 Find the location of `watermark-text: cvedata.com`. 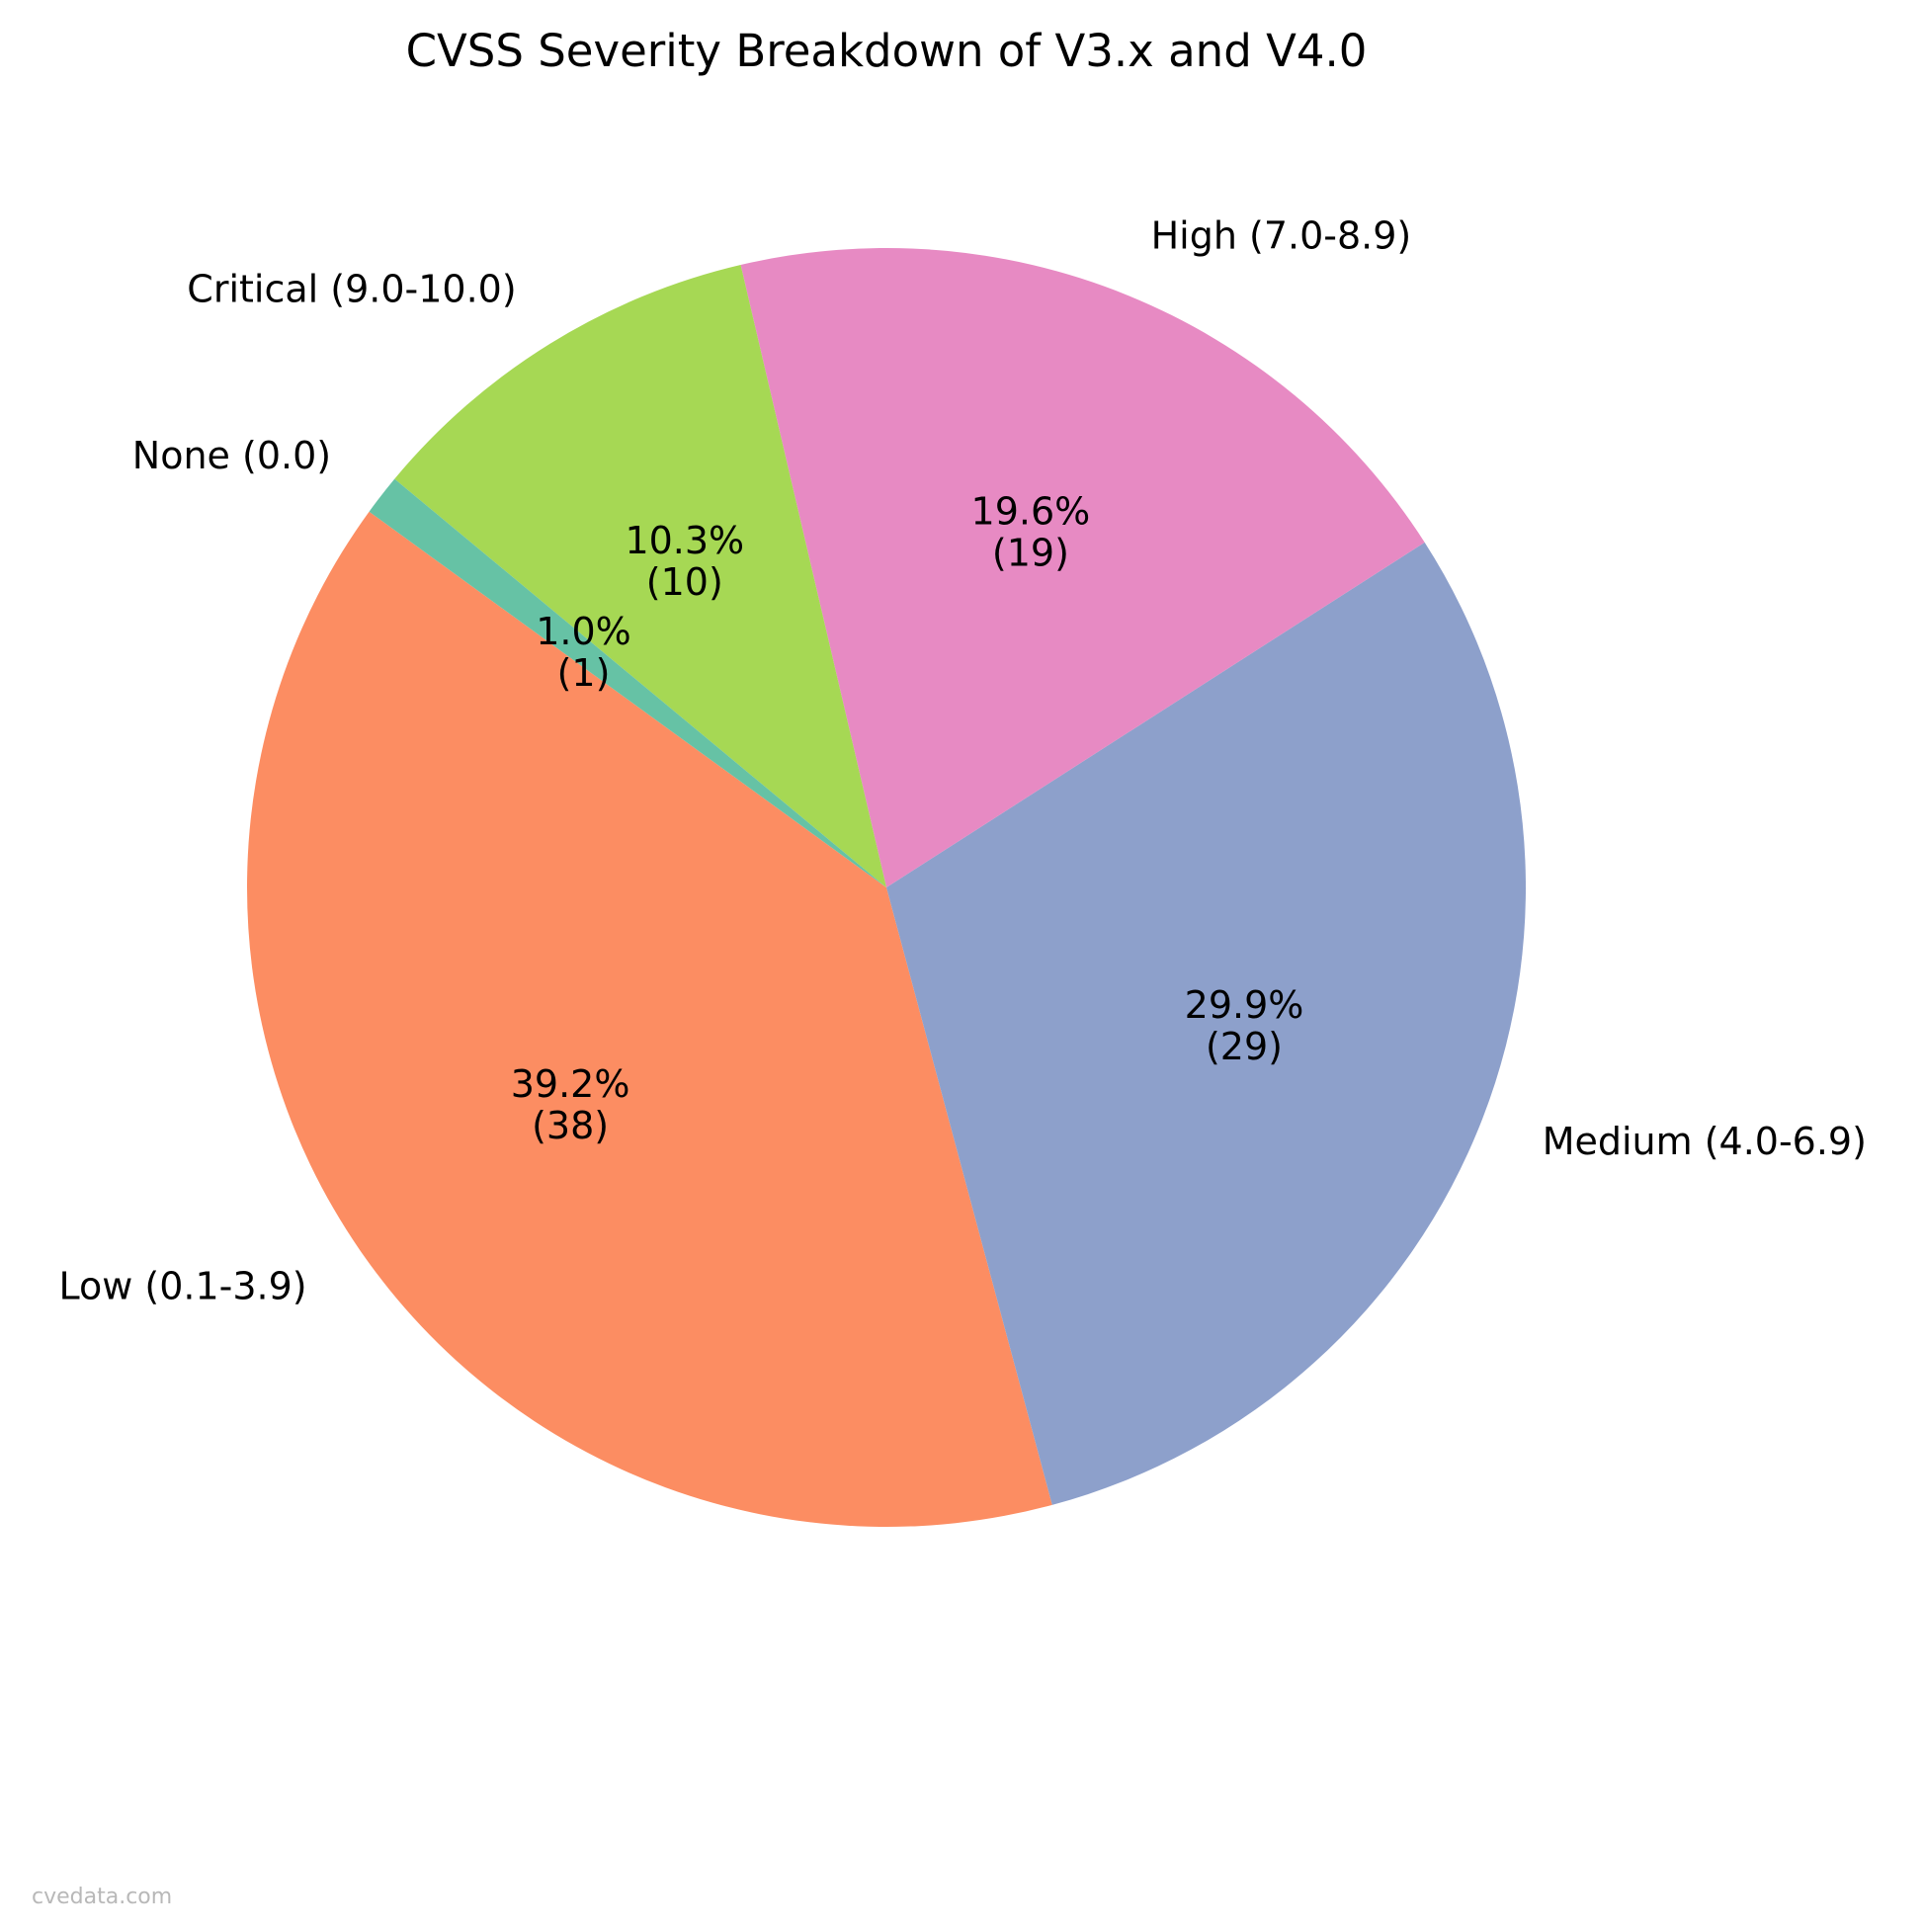

watermark-text: cvedata.com is located at coordinates (102, 1897).